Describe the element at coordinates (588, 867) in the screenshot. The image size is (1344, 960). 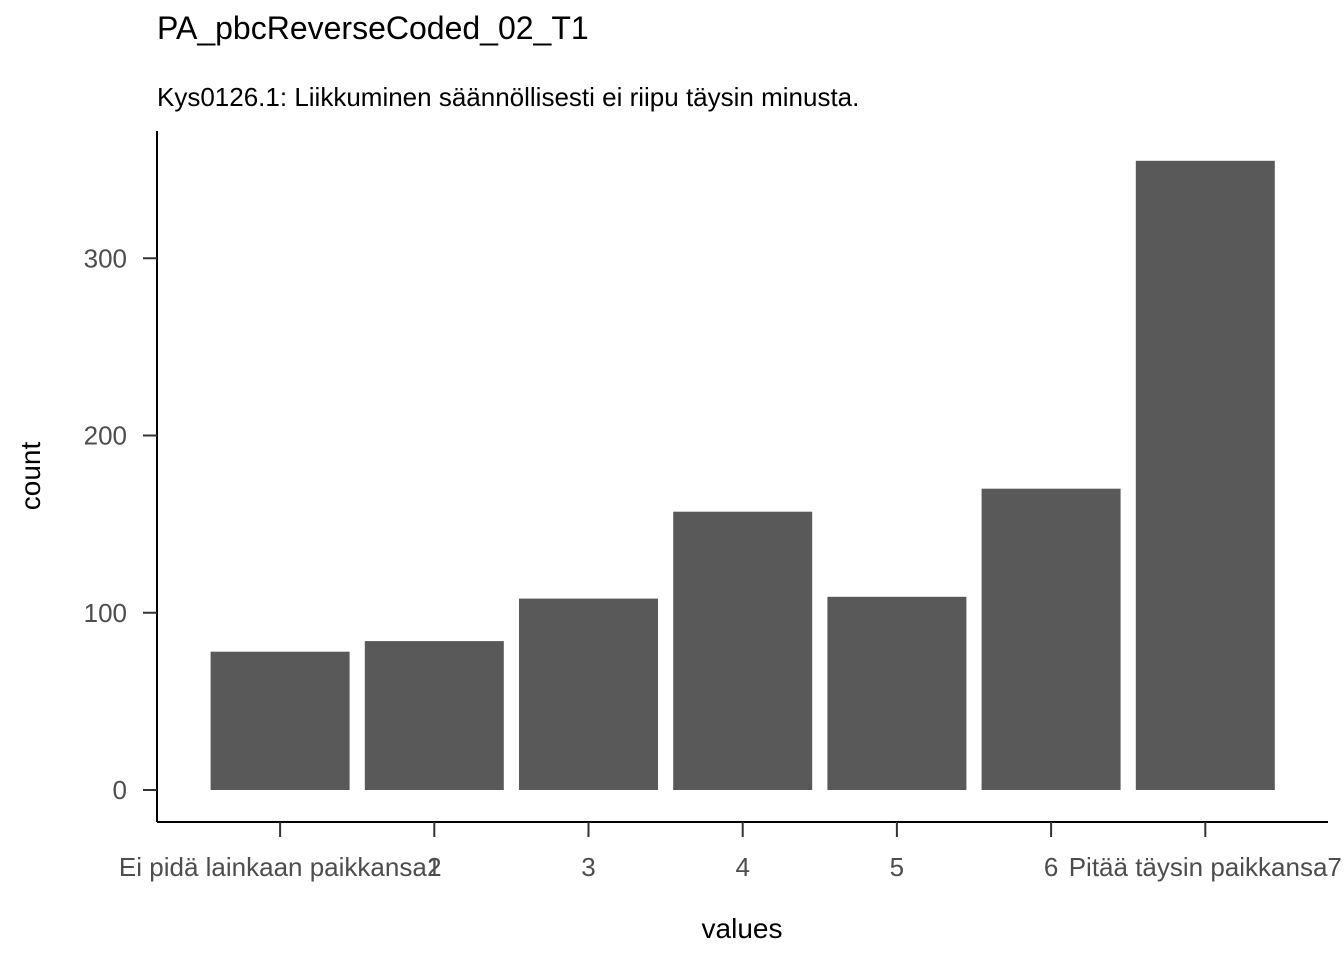
I see `x-tick-label: 3` at that location.